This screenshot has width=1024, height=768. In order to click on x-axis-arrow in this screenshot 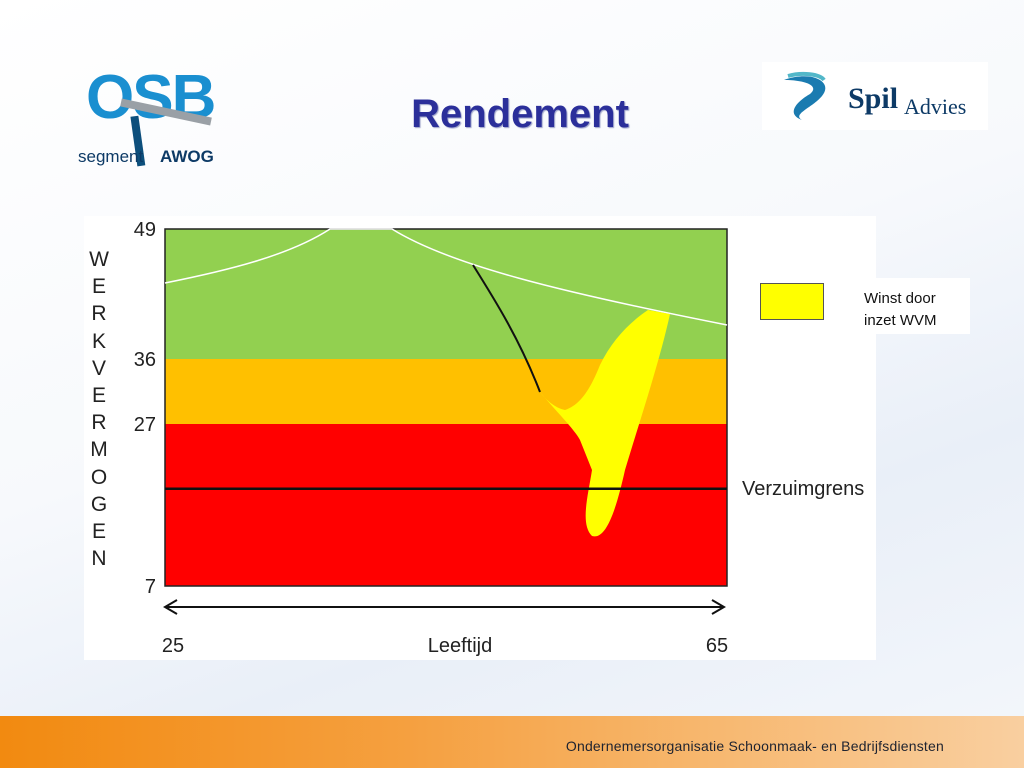, I will do `click(444, 607)`.